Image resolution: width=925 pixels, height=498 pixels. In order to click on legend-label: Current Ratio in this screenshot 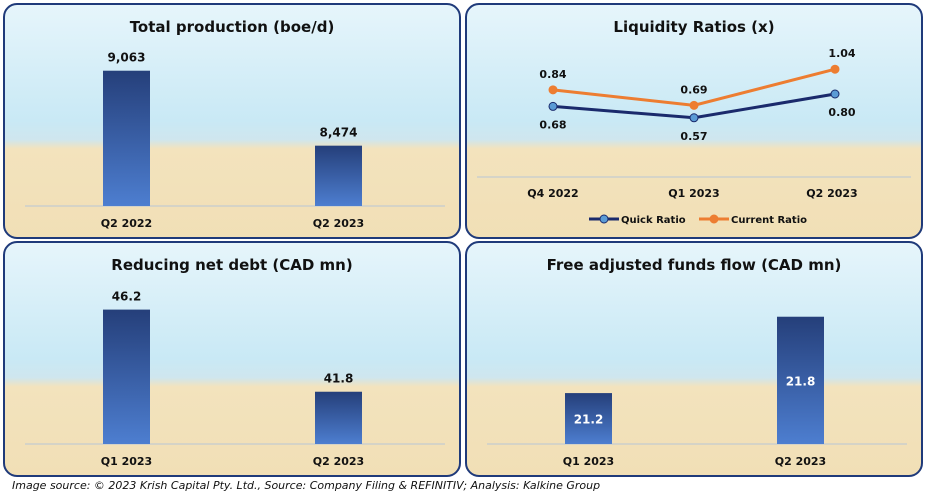, I will do `click(769, 220)`.